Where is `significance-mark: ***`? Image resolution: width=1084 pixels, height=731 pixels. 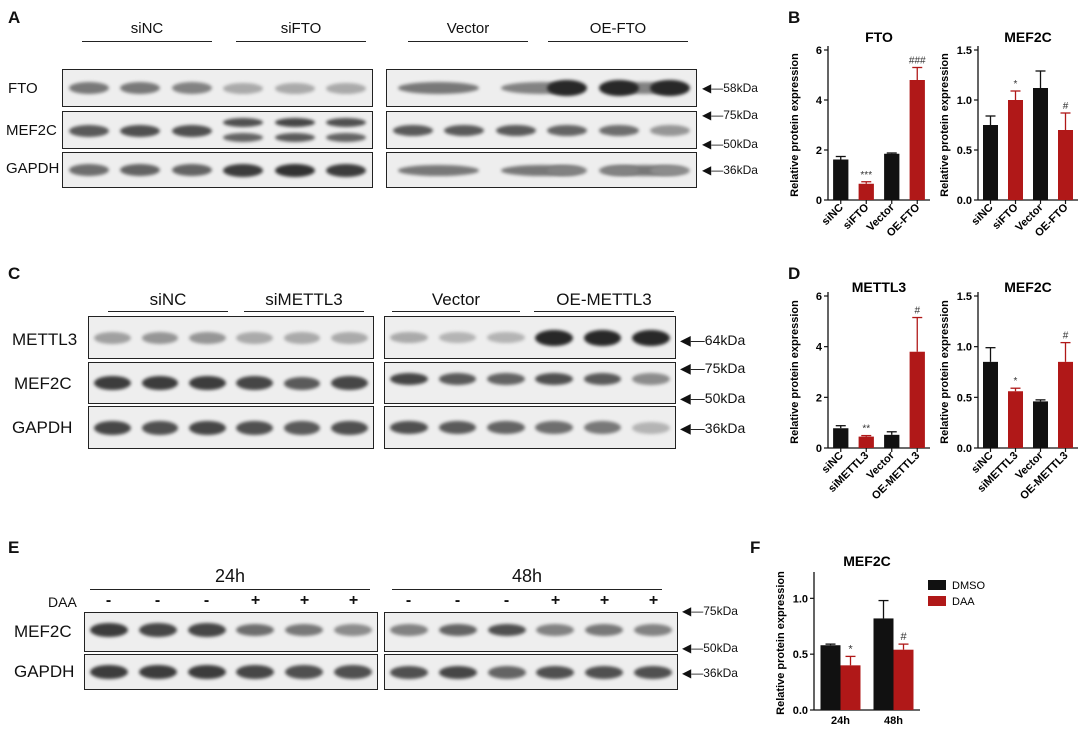
significance-mark: *** is located at coordinates (866, 175).